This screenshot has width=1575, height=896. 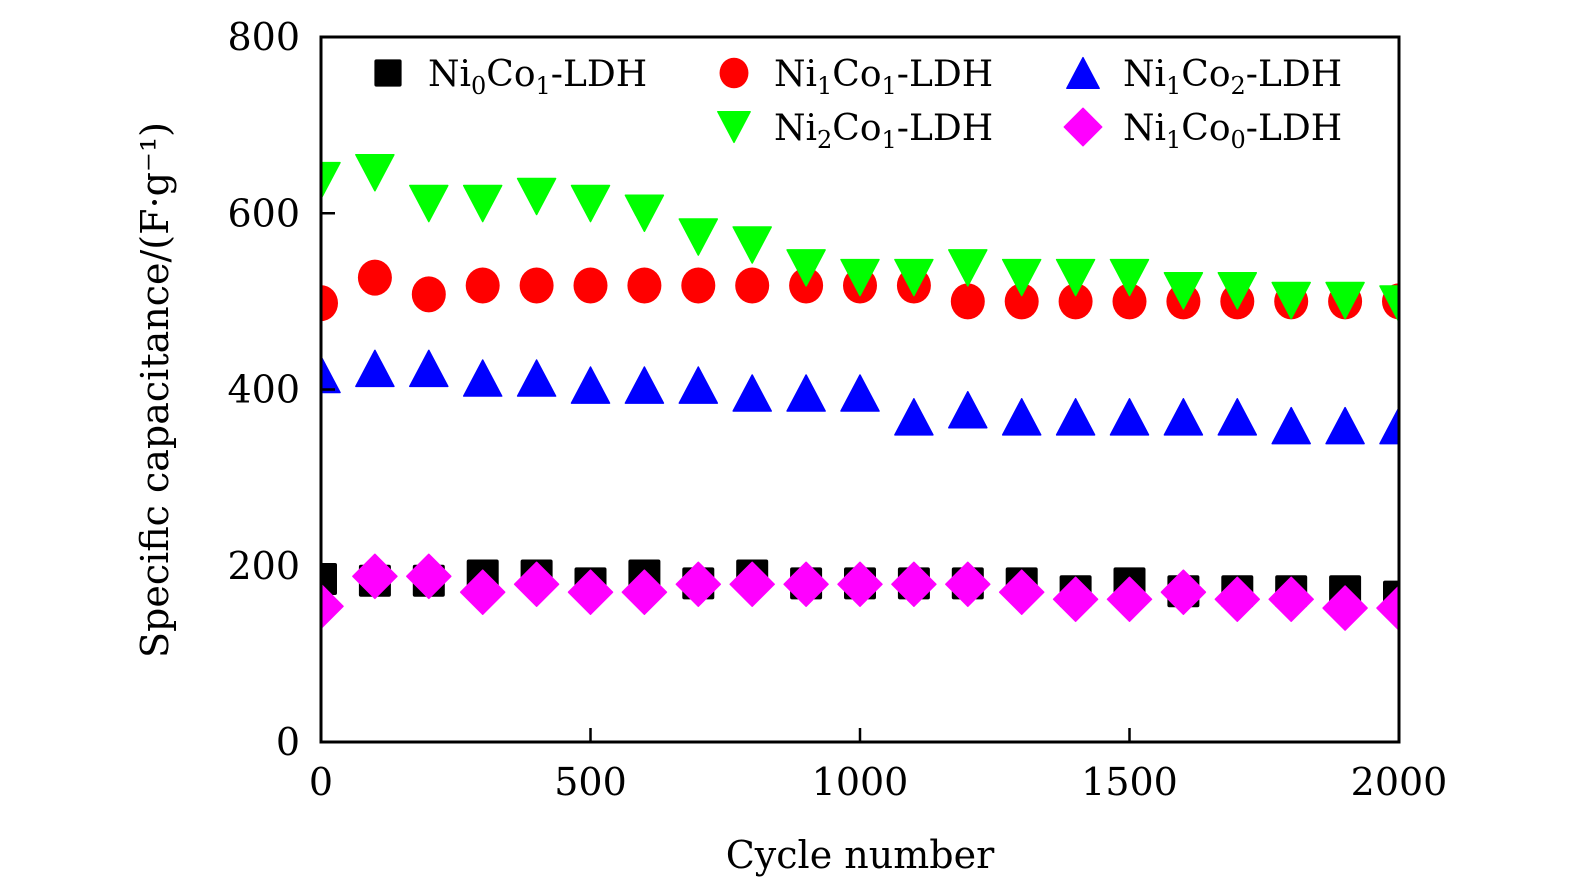 What do you see at coordinates (734, 127) in the screenshot?
I see `legend-marker-triangle-down` at bounding box center [734, 127].